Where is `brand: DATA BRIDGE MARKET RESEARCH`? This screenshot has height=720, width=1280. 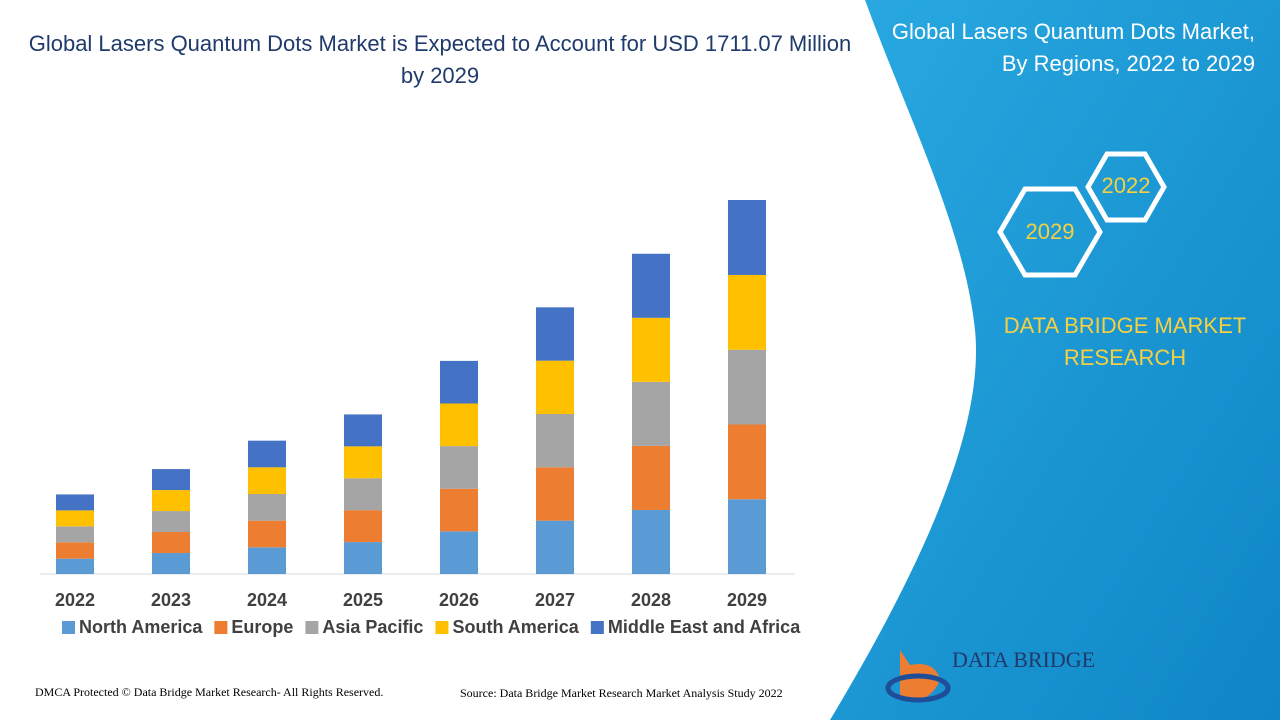 brand: DATA BRIDGE MARKET RESEARCH is located at coordinates (1125, 341).